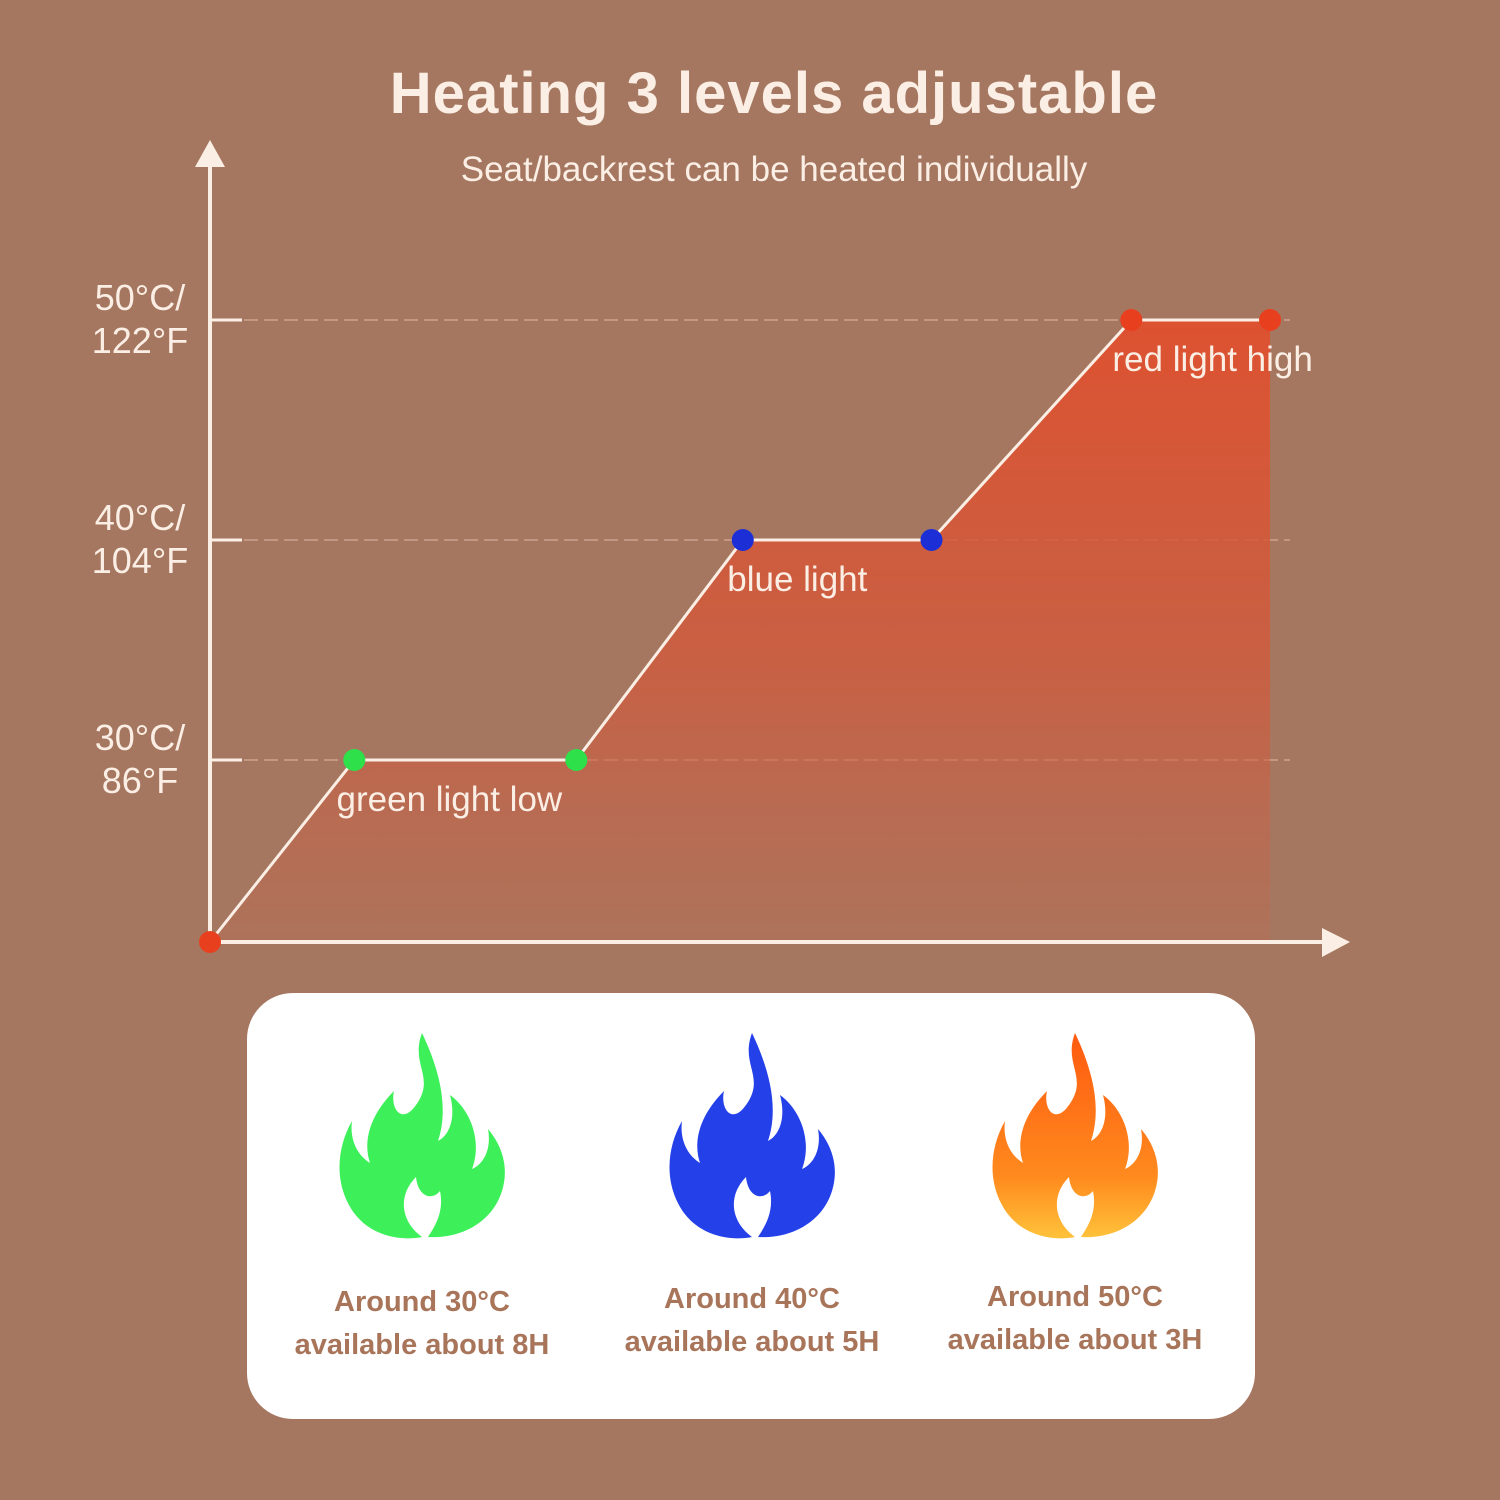 The width and height of the screenshot is (1500, 1500). I want to click on level-medium-duration: available about 5H, so click(752, 1342).